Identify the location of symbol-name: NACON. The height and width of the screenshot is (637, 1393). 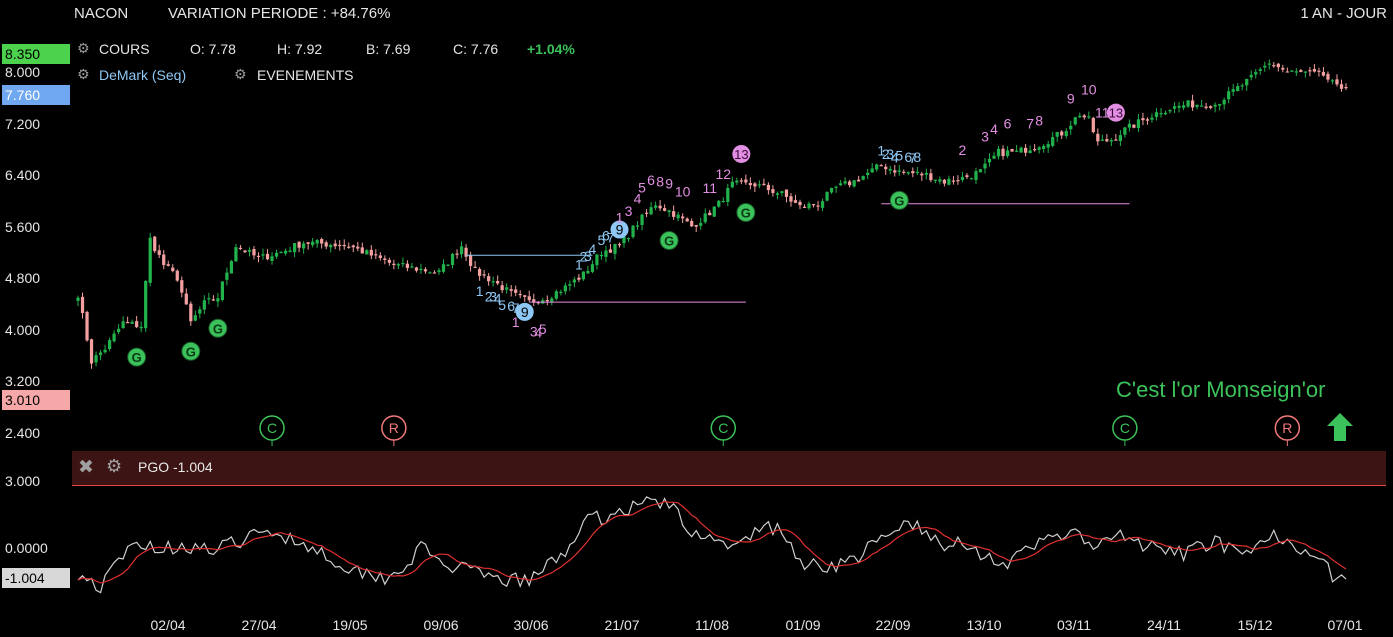
(101, 13).